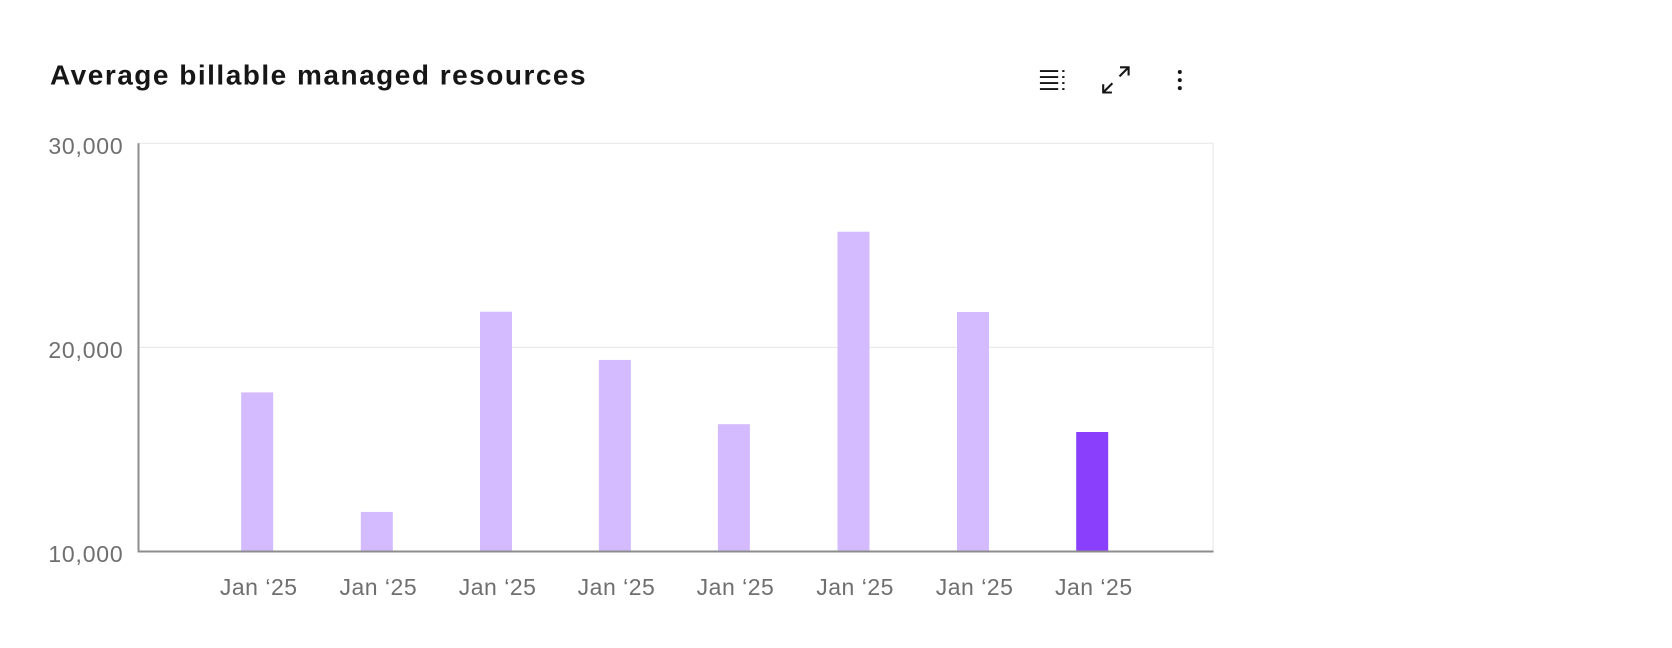 This screenshot has height=648, width=1672. I want to click on svg-text: 10,000, so click(85, 554).